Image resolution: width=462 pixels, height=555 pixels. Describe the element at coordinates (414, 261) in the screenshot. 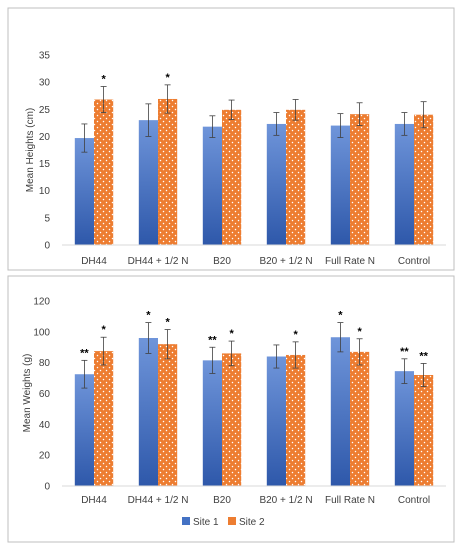

I see `heights-x-tick-label: Control` at that location.